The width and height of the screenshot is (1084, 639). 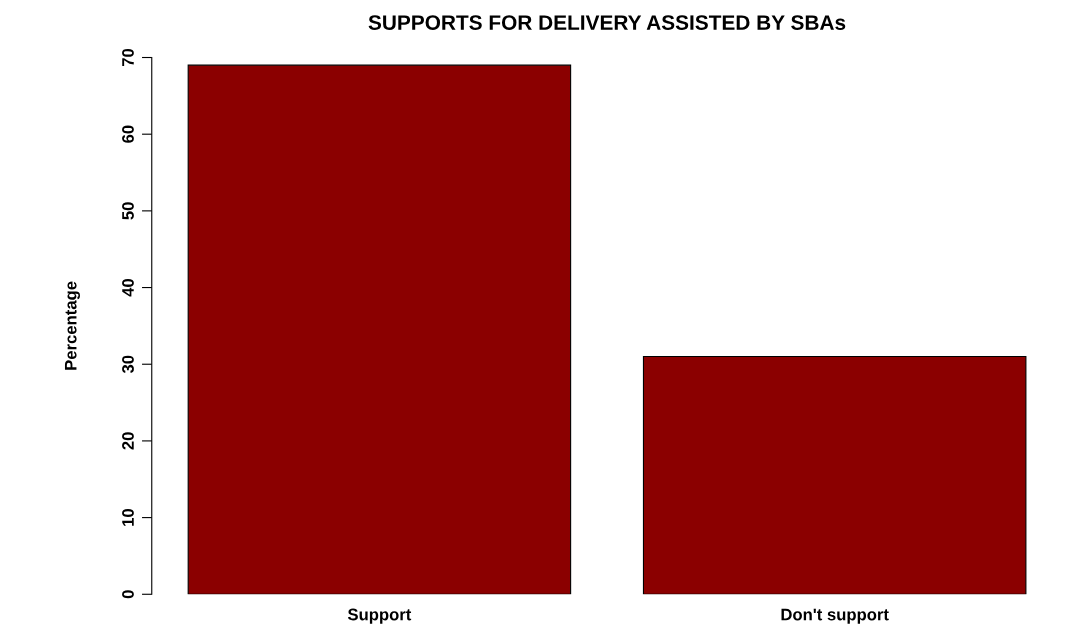 What do you see at coordinates (128, 441) in the screenshot?
I see `y-tick-label: 20` at bounding box center [128, 441].